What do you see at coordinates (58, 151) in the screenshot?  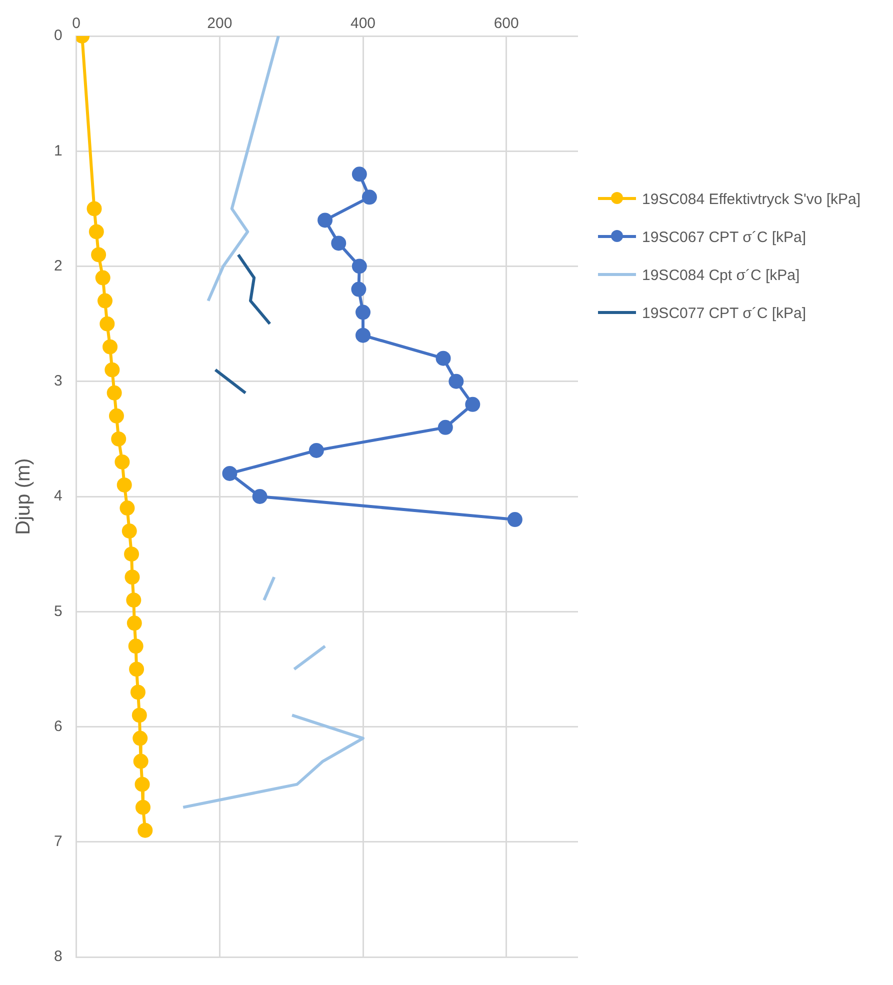 I see `y-tick-label: 1` at bounding box center [58, 151].